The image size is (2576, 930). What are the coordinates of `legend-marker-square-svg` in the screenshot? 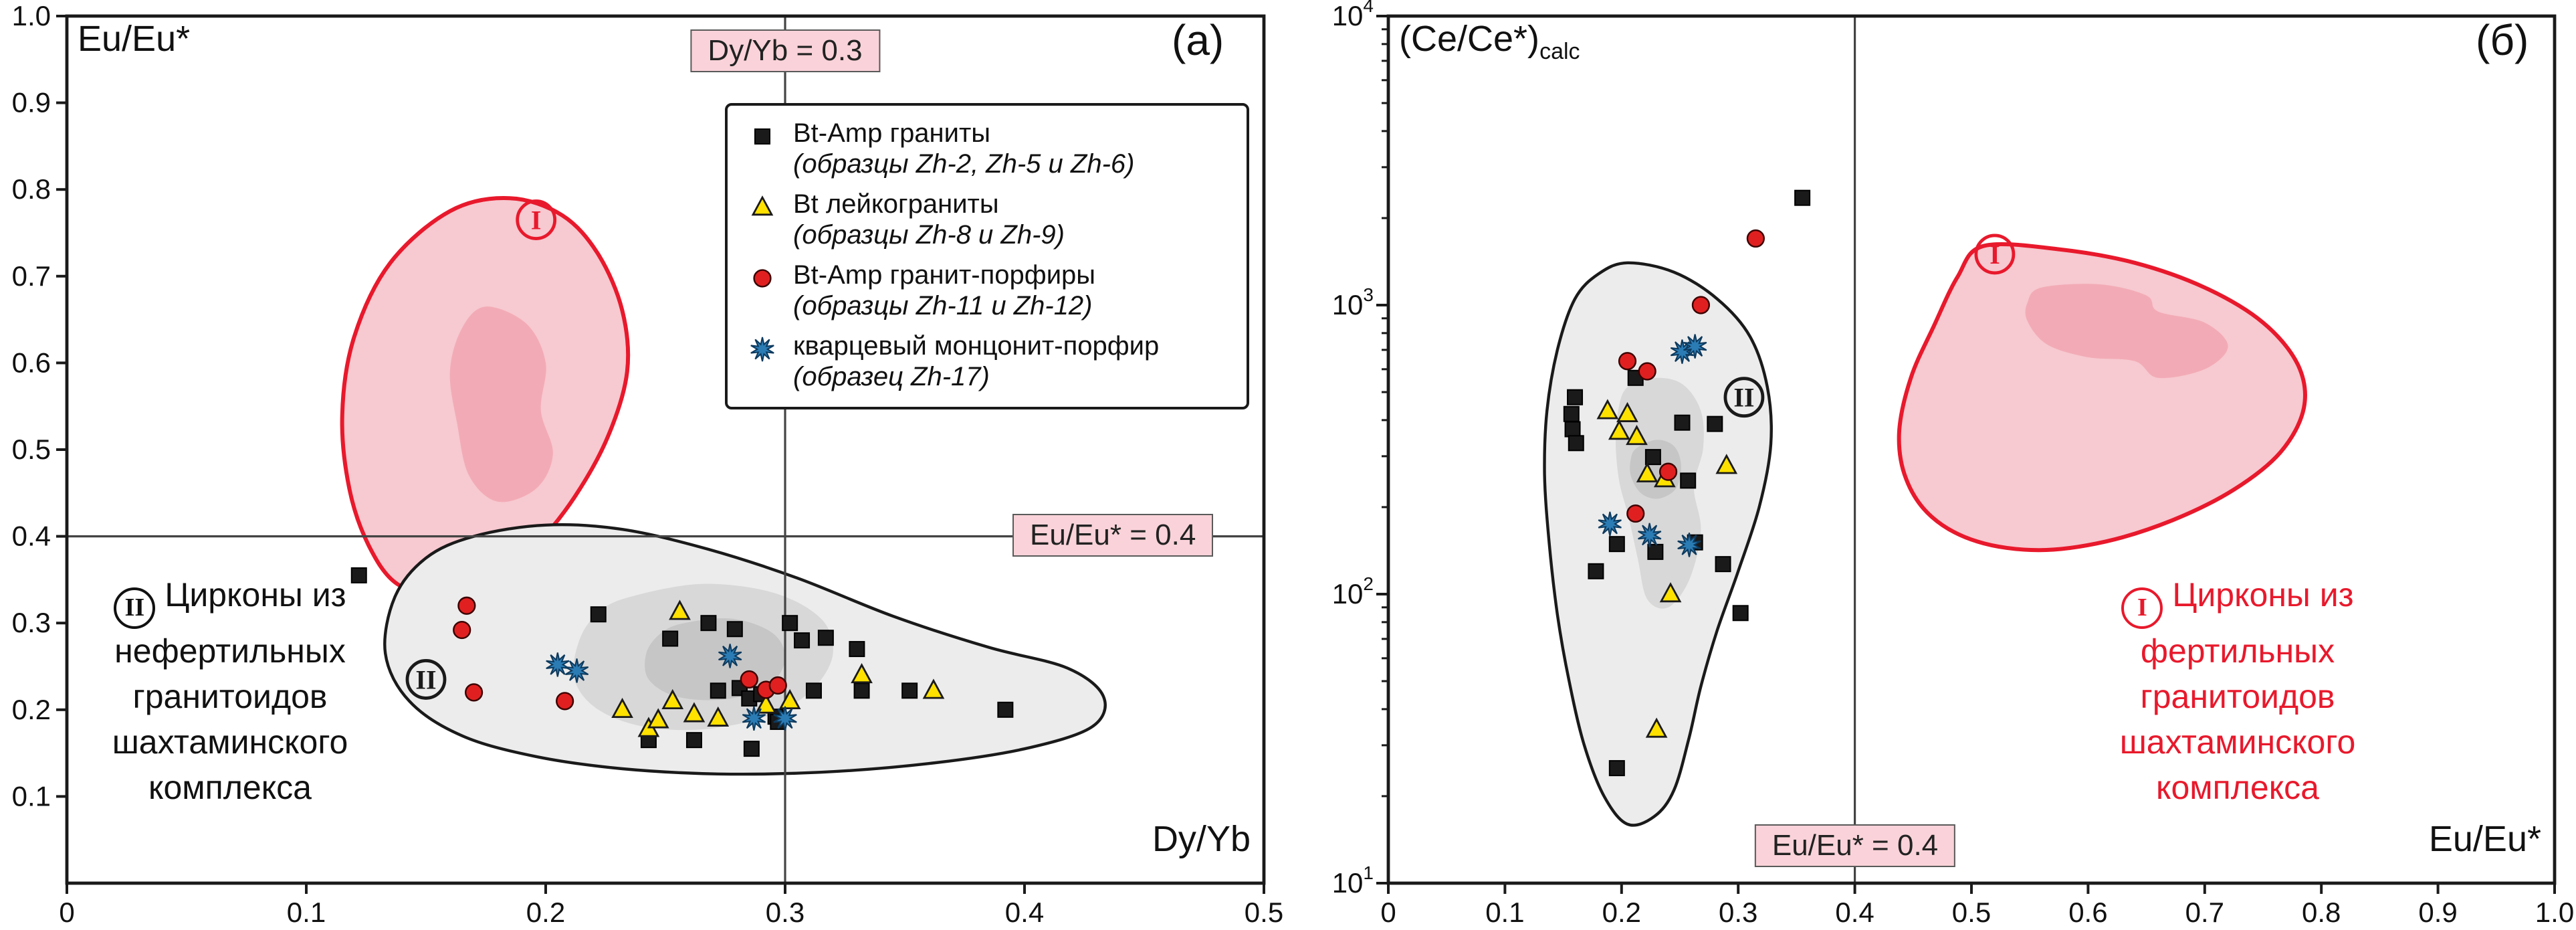 It's located at (762, 136).